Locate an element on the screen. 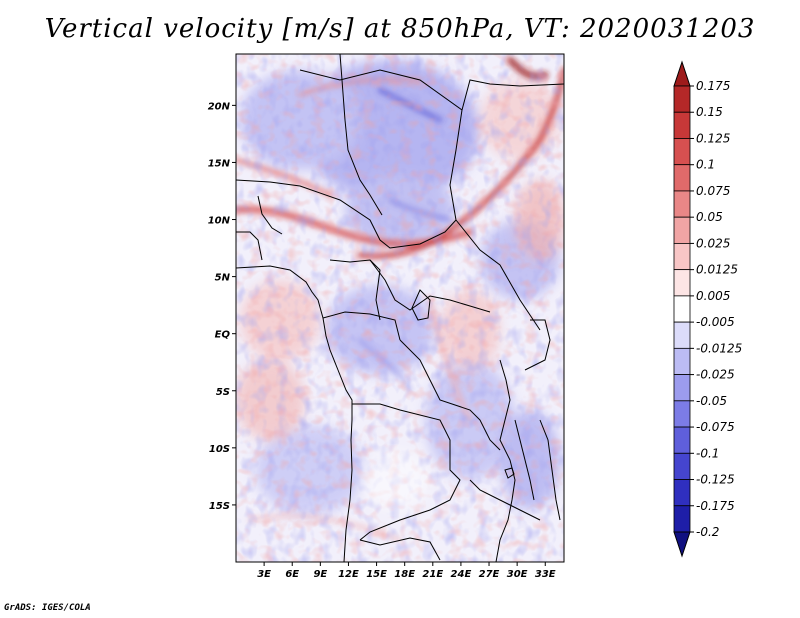 This screenshot has width=800, height=618. colorbar-label: 0.0125 is located at coordinates (717, 270).